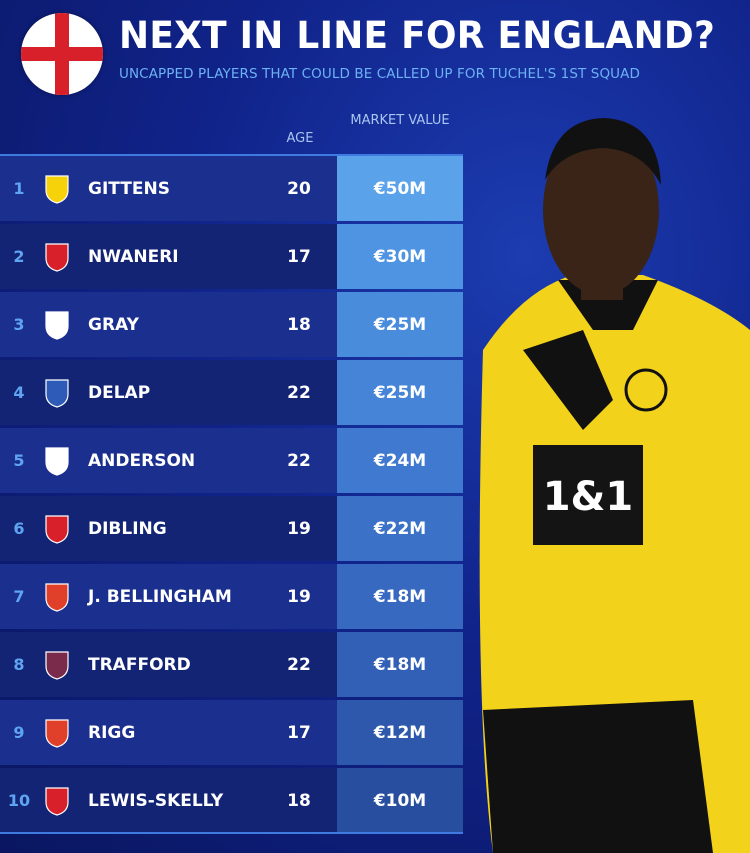 Image resolution: width=750 pixels, height=853 pixels. Describe the element at coordinates (19, 188) in the screenshot. I see `rank: 1` at that location.